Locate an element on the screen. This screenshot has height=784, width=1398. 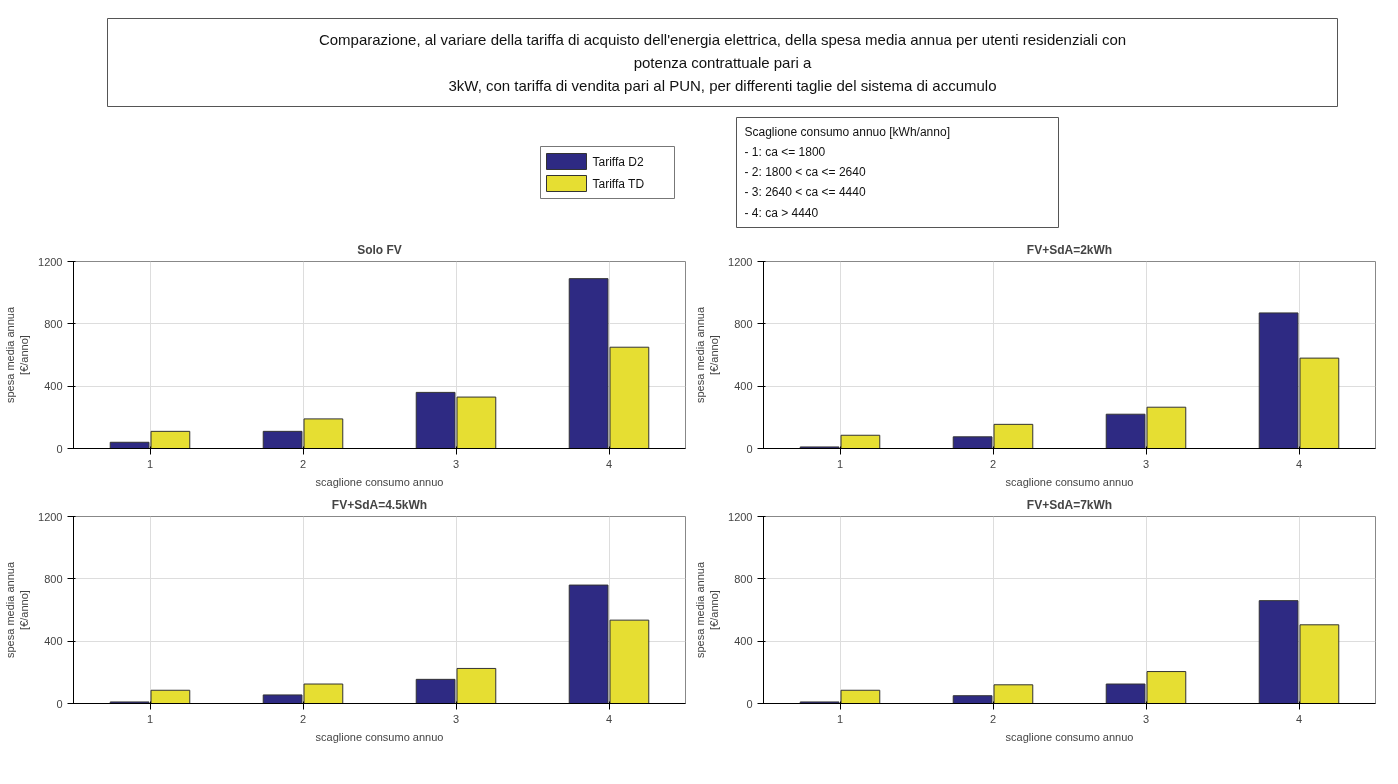
chart-title: FV+SdA=2kWh is located at coordinates (1069, 249).